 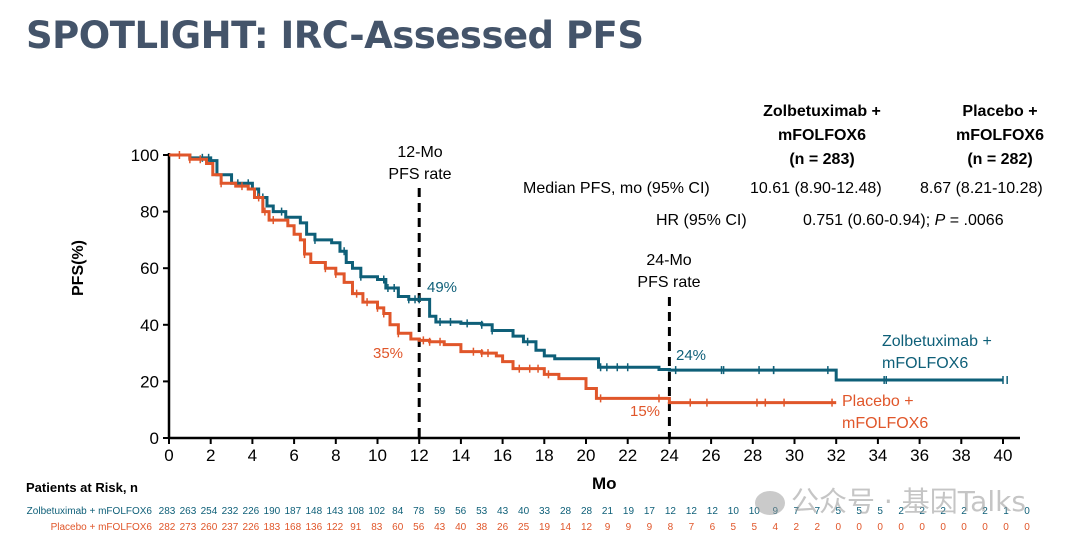 What do you see at coordinates (524, 527) in the screenshot?
I see `risk-count: 25` at bounding box center [524, 527].